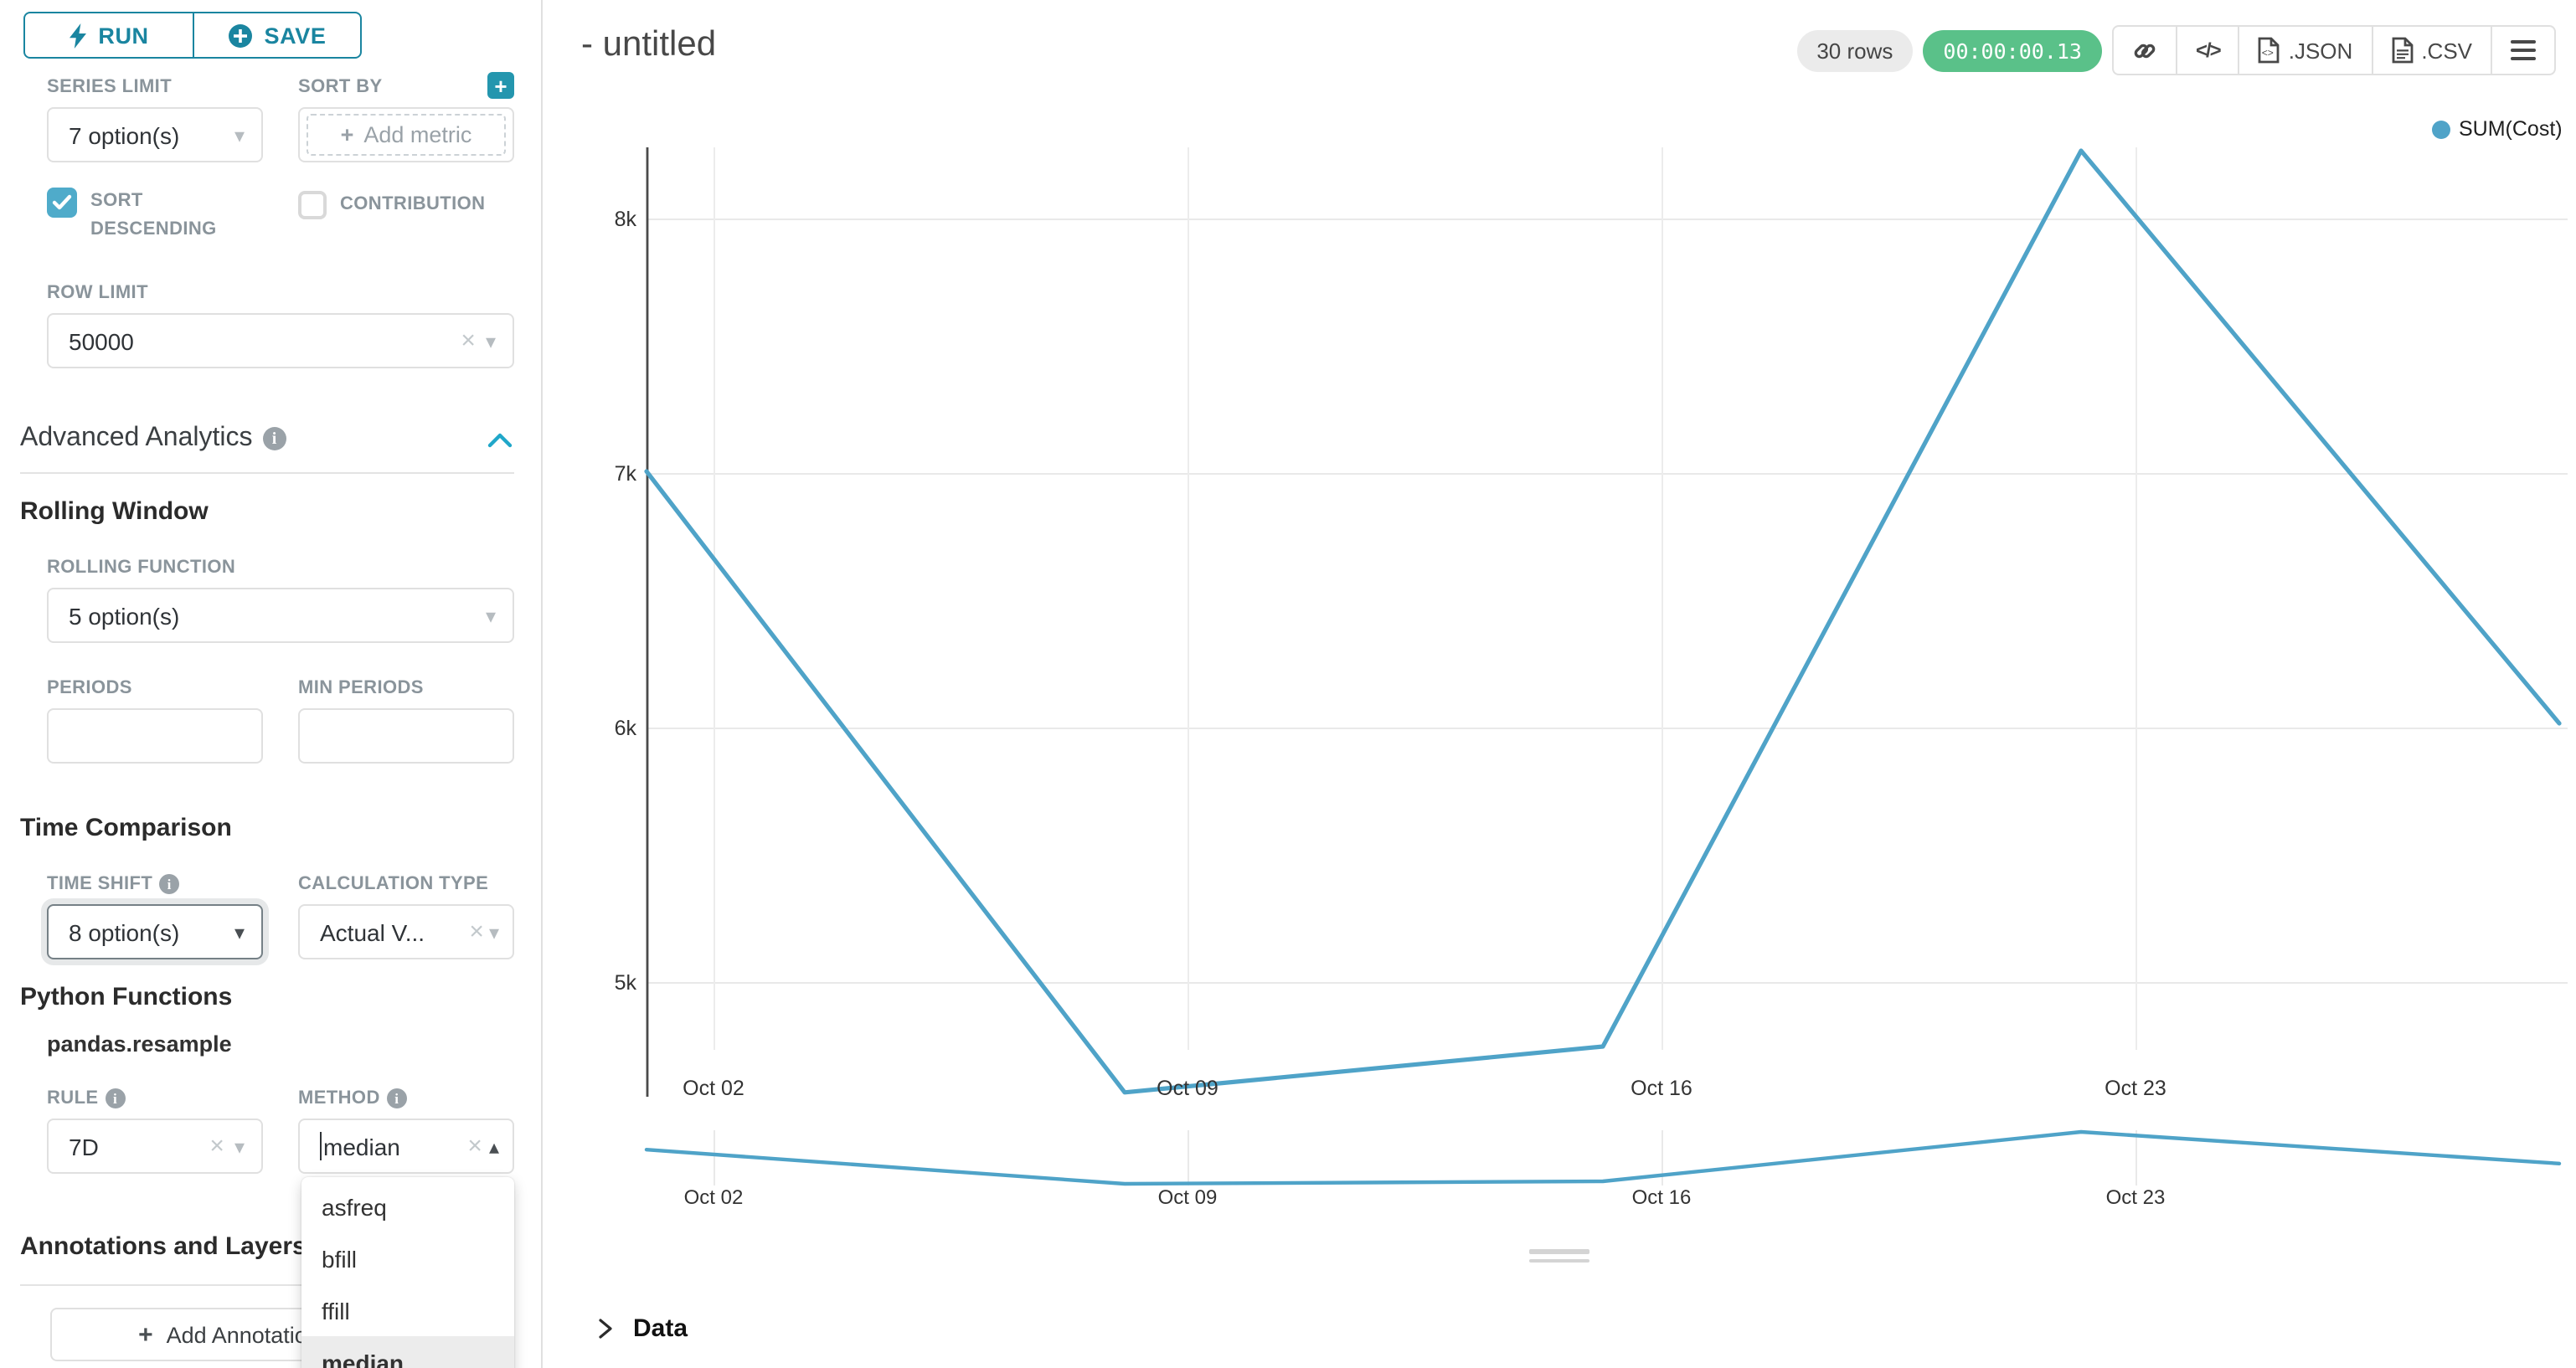  What do you see at coordinates (155, 1146) in the screenshot?
I see `rule-select: 7D × ▾` at bounding box center [155, 1146].